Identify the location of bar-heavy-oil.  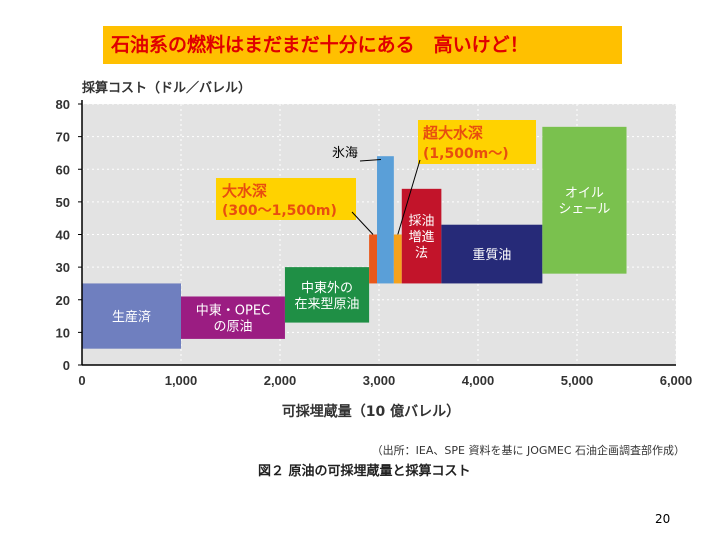
(492, 254).